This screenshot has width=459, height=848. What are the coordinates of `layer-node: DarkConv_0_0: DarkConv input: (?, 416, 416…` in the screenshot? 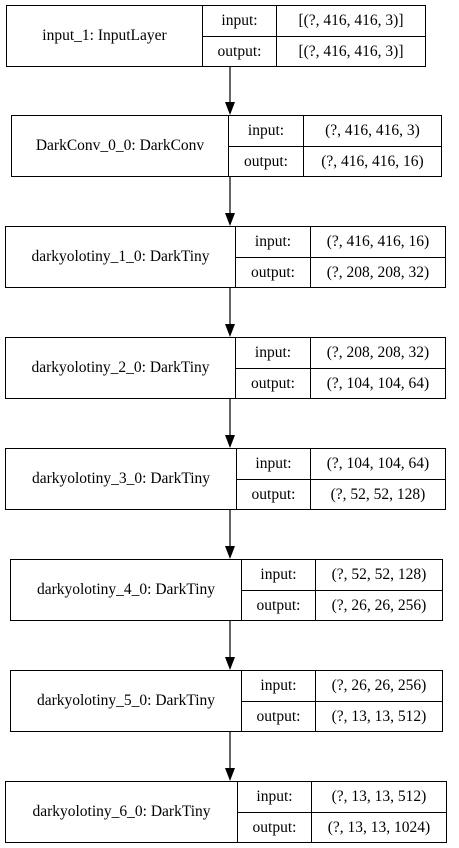 It's located at (226, 146).